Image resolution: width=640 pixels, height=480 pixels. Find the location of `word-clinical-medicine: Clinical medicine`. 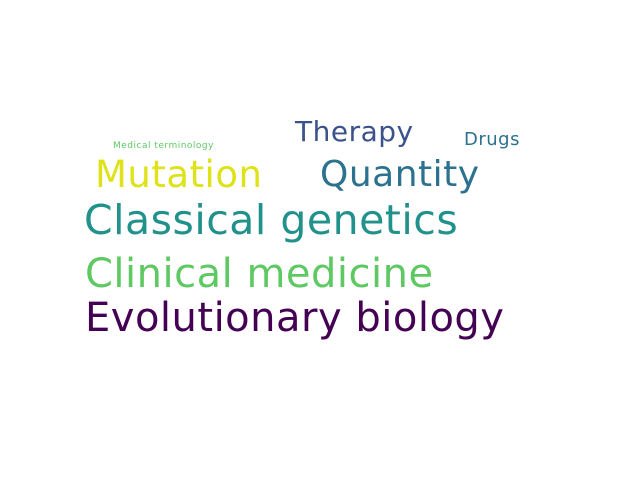

word-clinical-medicine: Clinical medicine is located at coordinates (259, 274).